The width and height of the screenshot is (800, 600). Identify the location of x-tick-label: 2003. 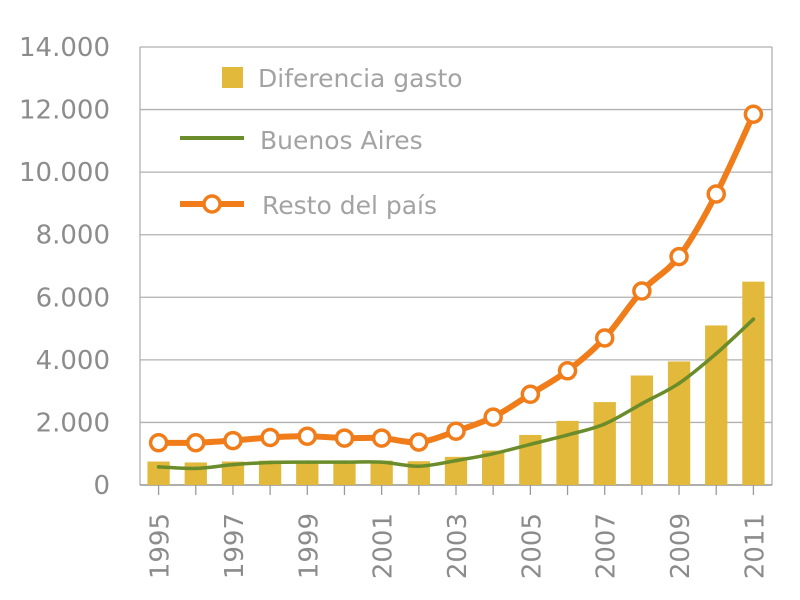
(458, 546).